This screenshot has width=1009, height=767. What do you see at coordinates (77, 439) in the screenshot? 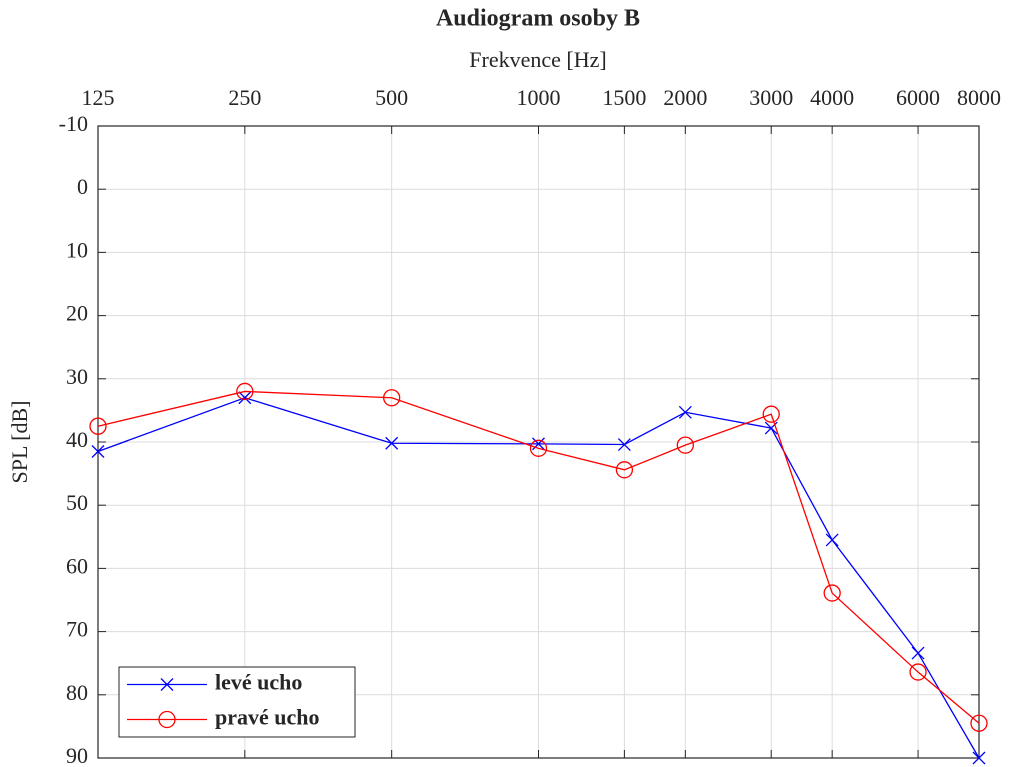
I see `y-tick-label: 40` at bounding box center [77, 439].